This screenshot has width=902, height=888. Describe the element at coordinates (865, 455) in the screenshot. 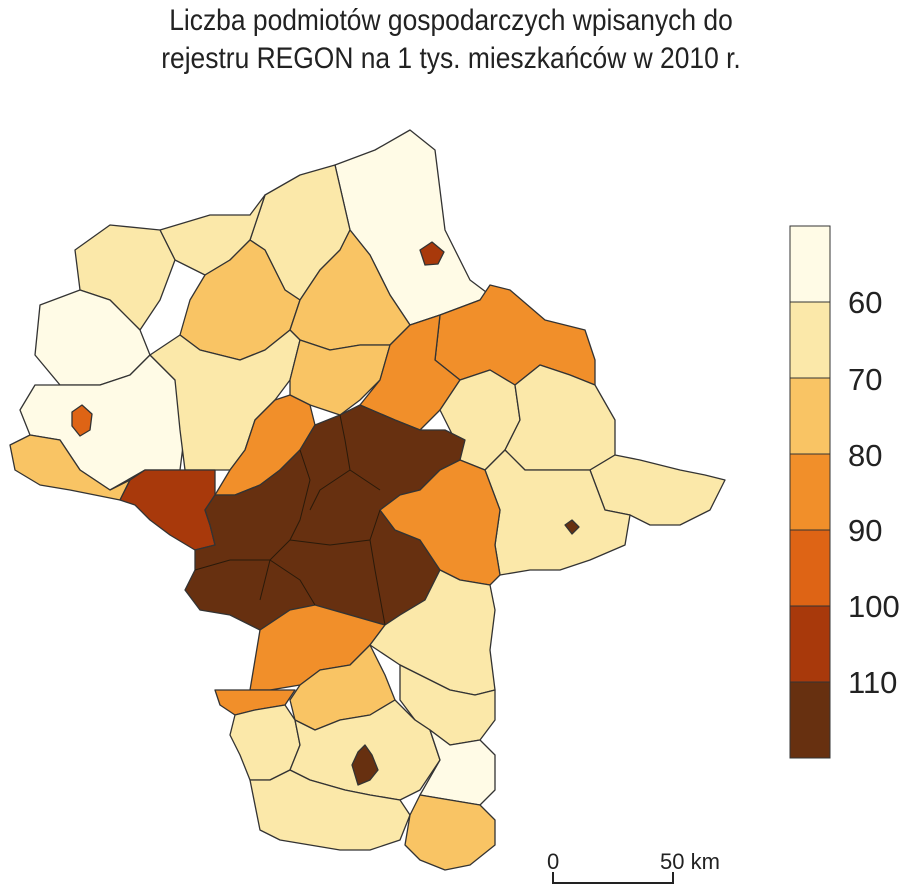

I see `legend-break-80: 80` at that location.